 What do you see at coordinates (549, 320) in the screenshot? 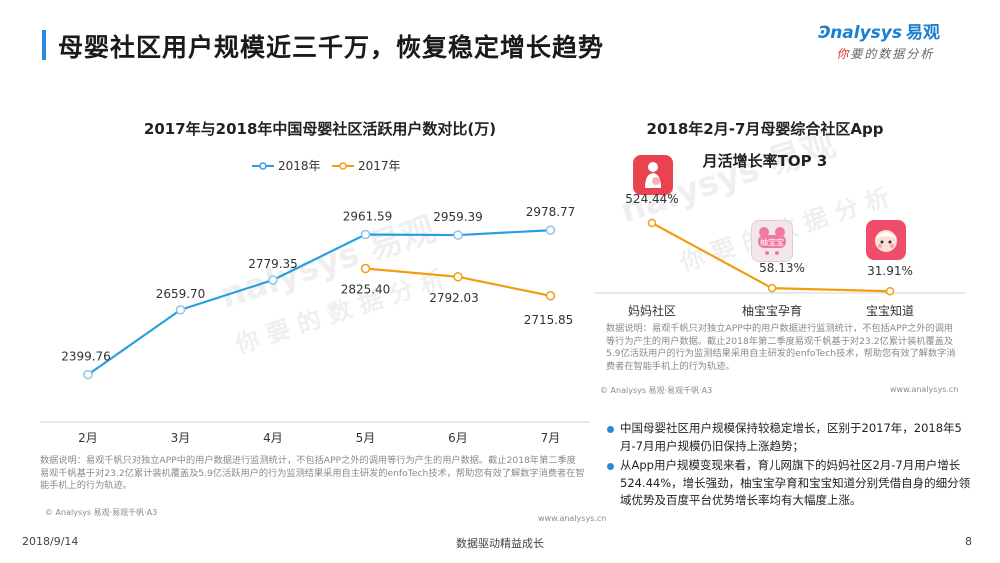
I see `data-label: 2715.85` at bounding box center [549, 320].